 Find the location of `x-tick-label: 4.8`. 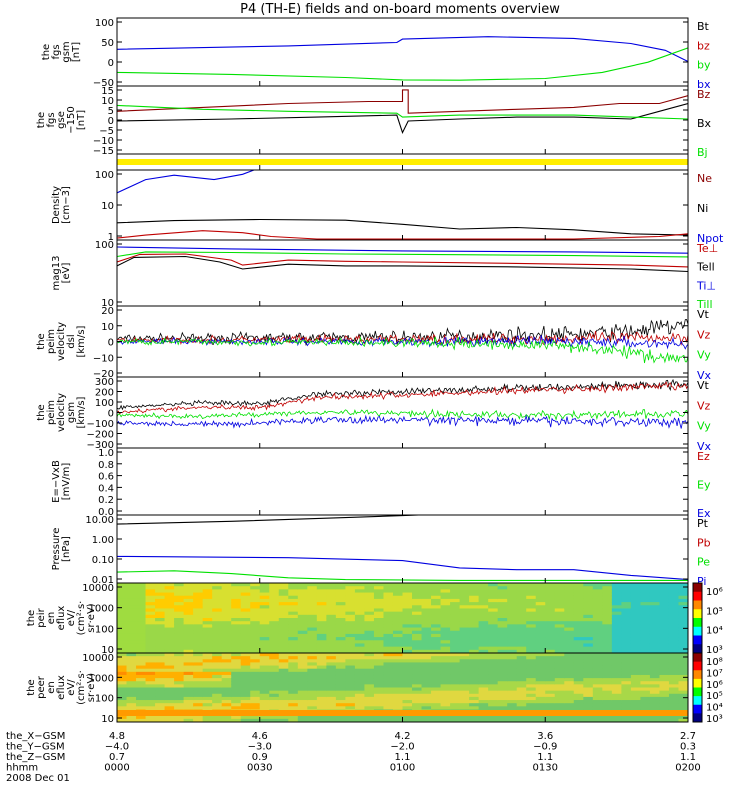

x-tick-label: 4.8 is located at coordinates (117, 736).